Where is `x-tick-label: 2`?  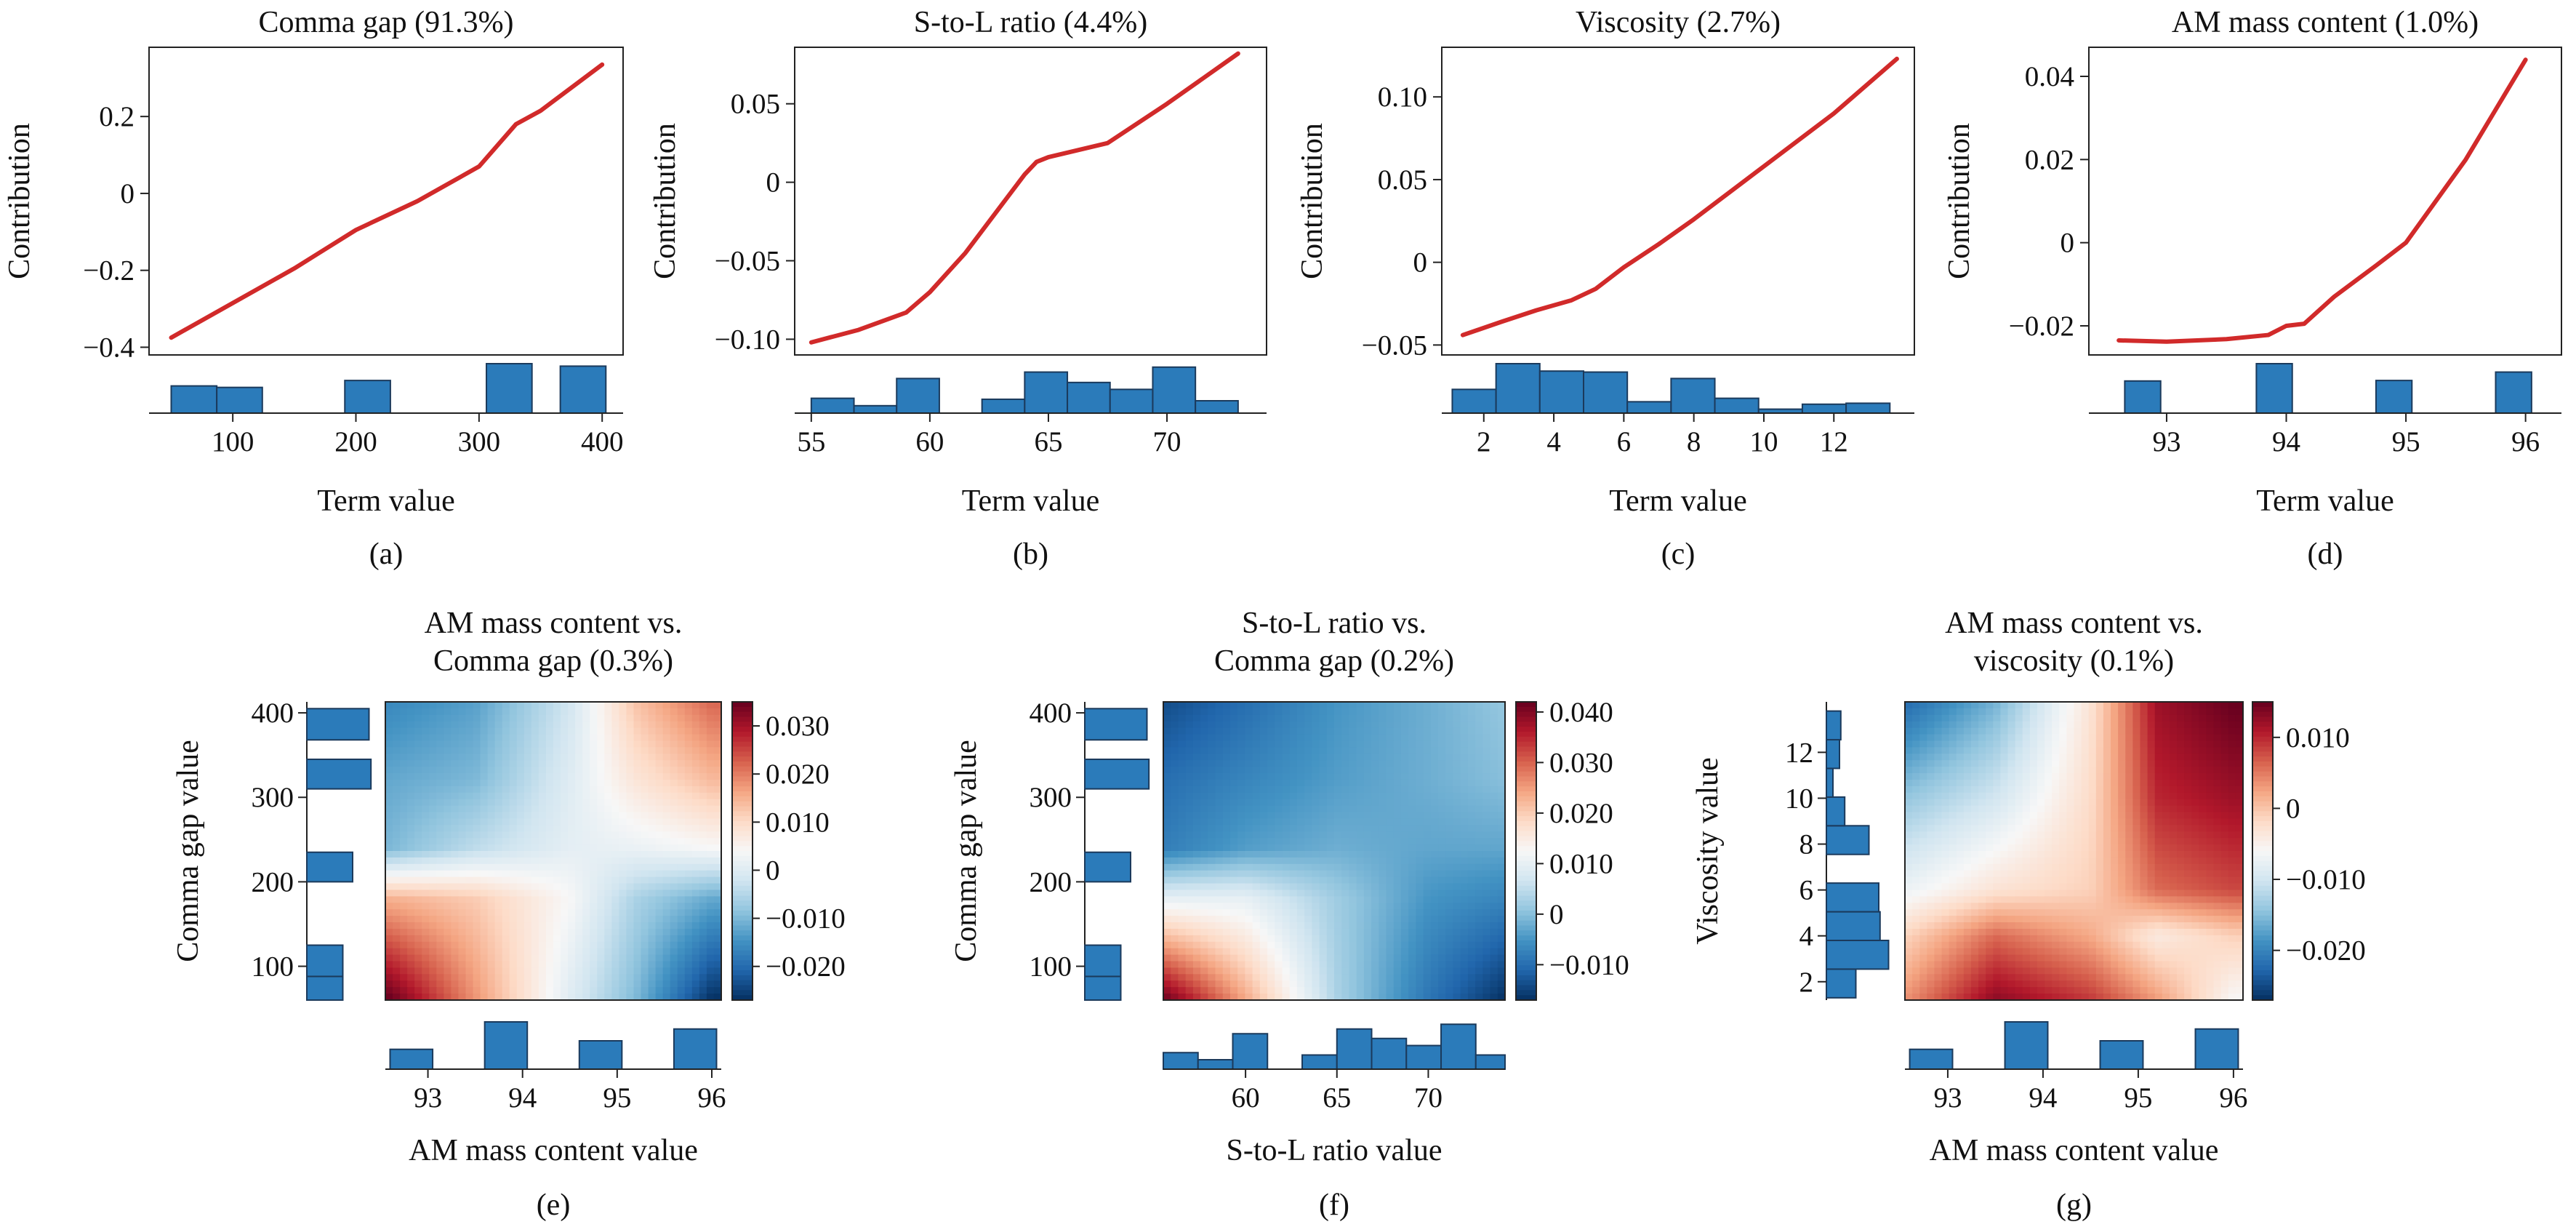 x-tick-label: 2 is located at coordinates (1484, 441).